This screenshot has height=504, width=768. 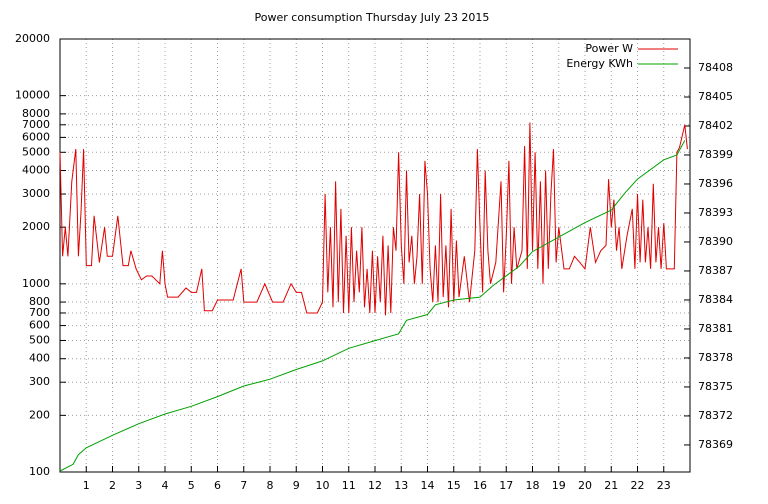 What do you see at coordinates (36, 151) in the screenshot?
I see `y-tick-label: 5000` at bounding box center [36, 151].